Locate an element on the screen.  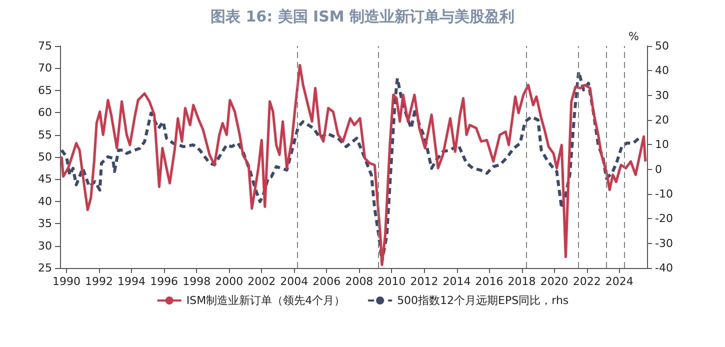
legend-label: ISM制造业新订单（领先4个月） is located at coordinates (266, 300).